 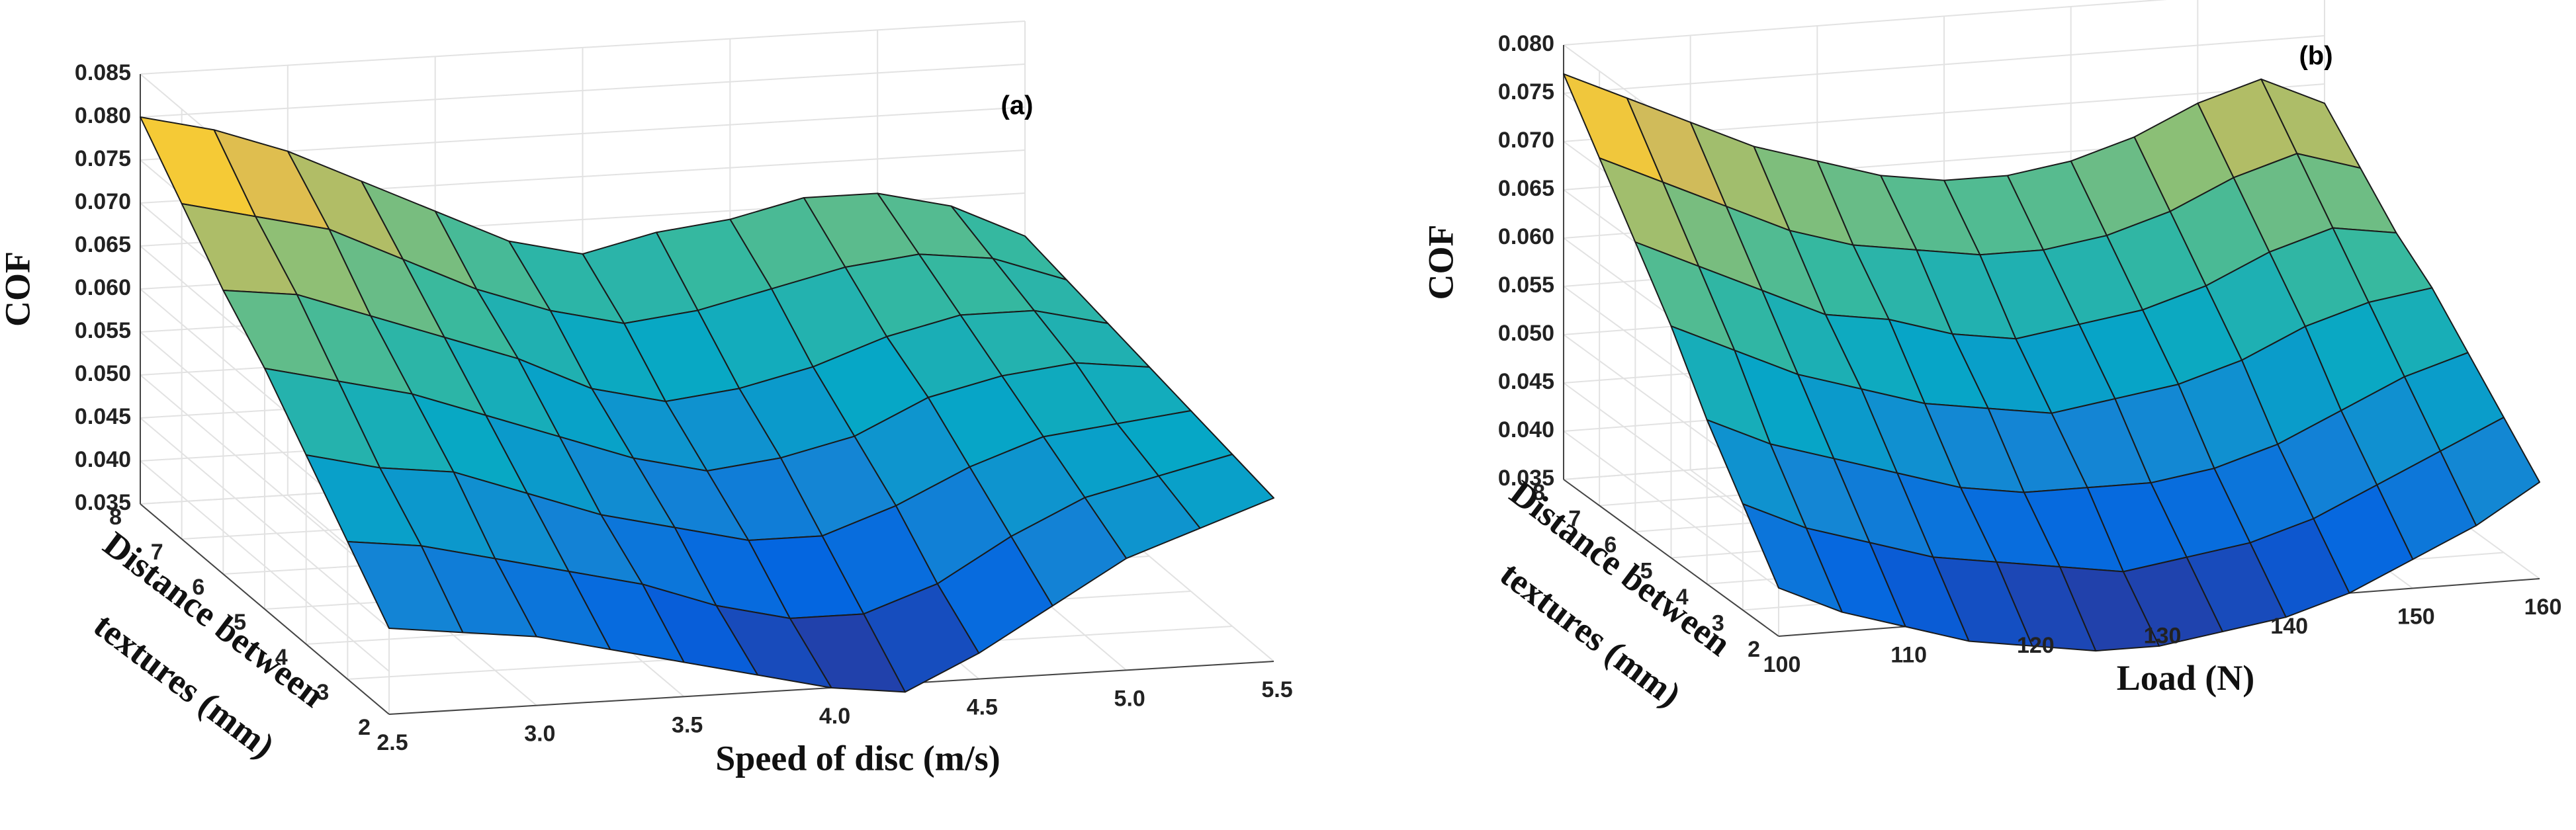 What do you see at coordinates (2163, 635) in the screenshot?
I see `x-tick-label: 130` at bounding box center [2163, 635].